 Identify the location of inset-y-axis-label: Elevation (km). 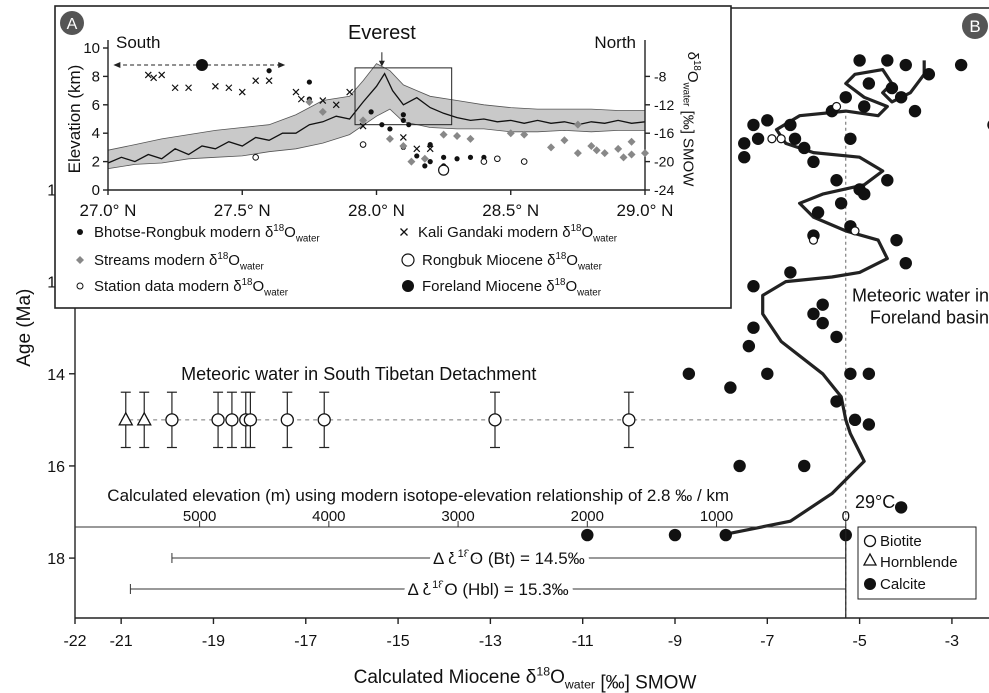
(74, 119).